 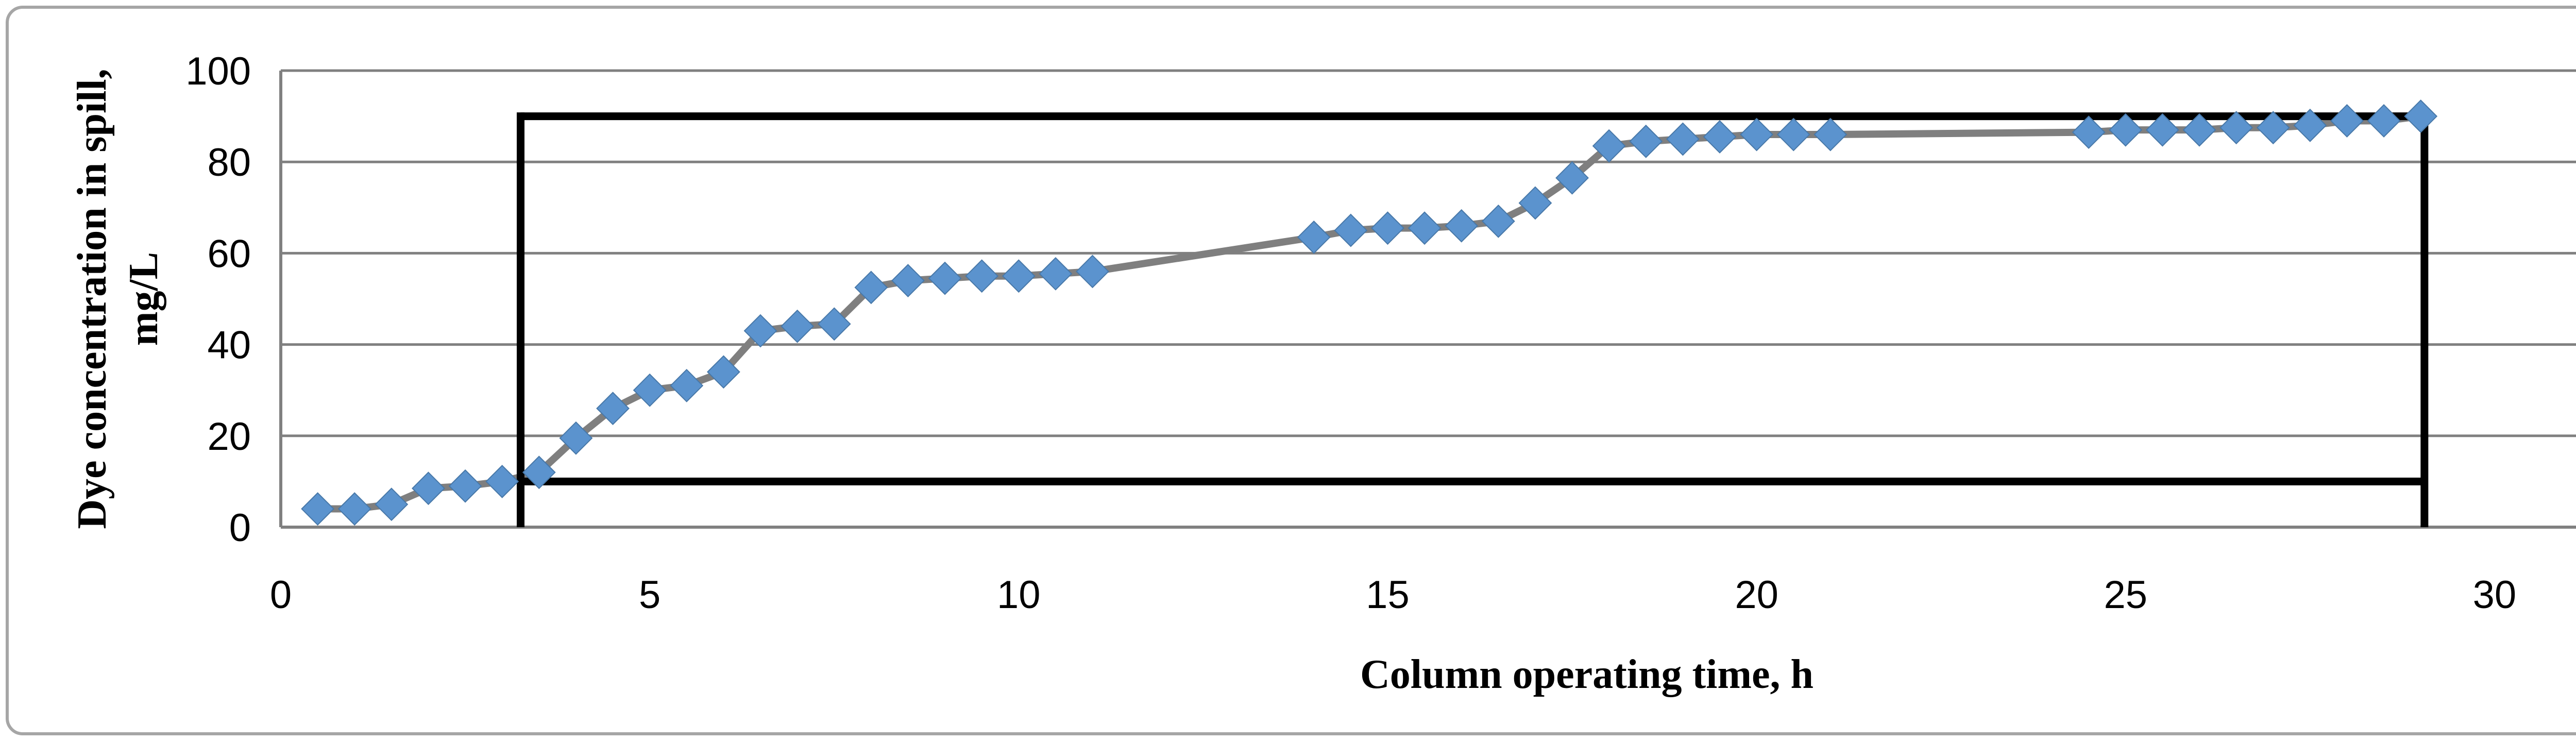 What do you see at coordinates (218, 71) in the screenshot?
I see `y-tick-label-100: 100` at bounding box center [218, 71].